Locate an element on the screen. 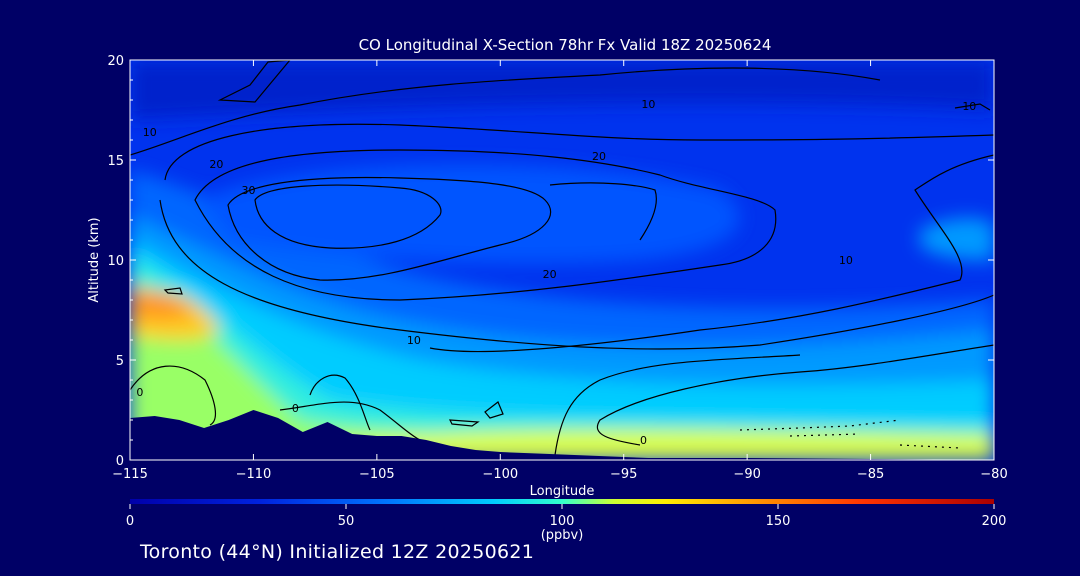  footer-initialization-text: Toronto (44°N) Initialized 12Z 20250621 is located at coordinates (337, 552).